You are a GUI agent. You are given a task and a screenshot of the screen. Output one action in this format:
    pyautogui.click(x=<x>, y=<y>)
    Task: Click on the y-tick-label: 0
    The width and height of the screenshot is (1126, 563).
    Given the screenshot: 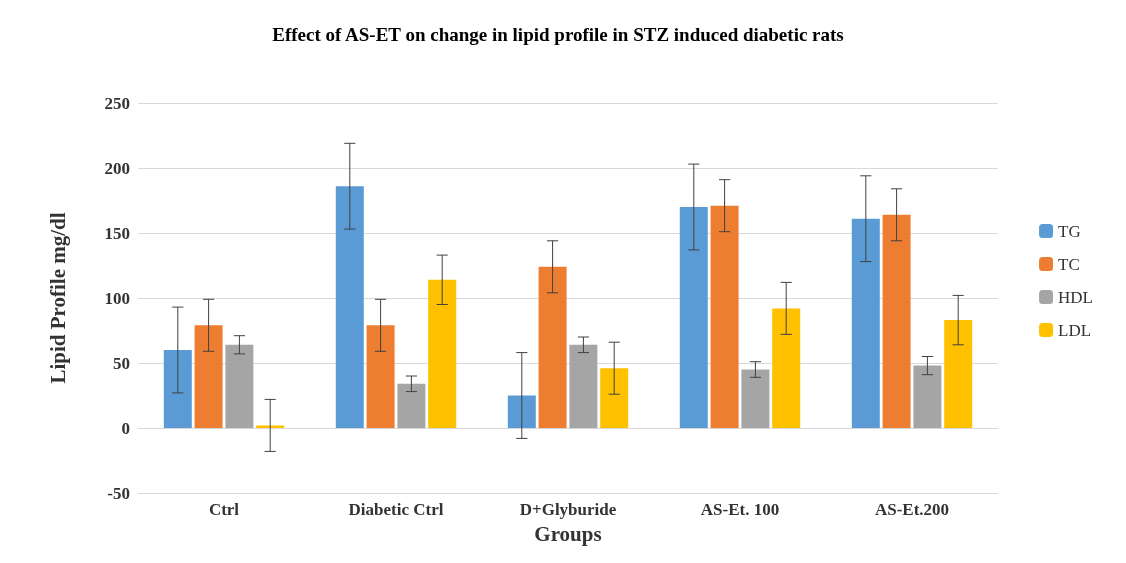 What is the action you would take?
    pyautogui.click(x=125, y=428)
    